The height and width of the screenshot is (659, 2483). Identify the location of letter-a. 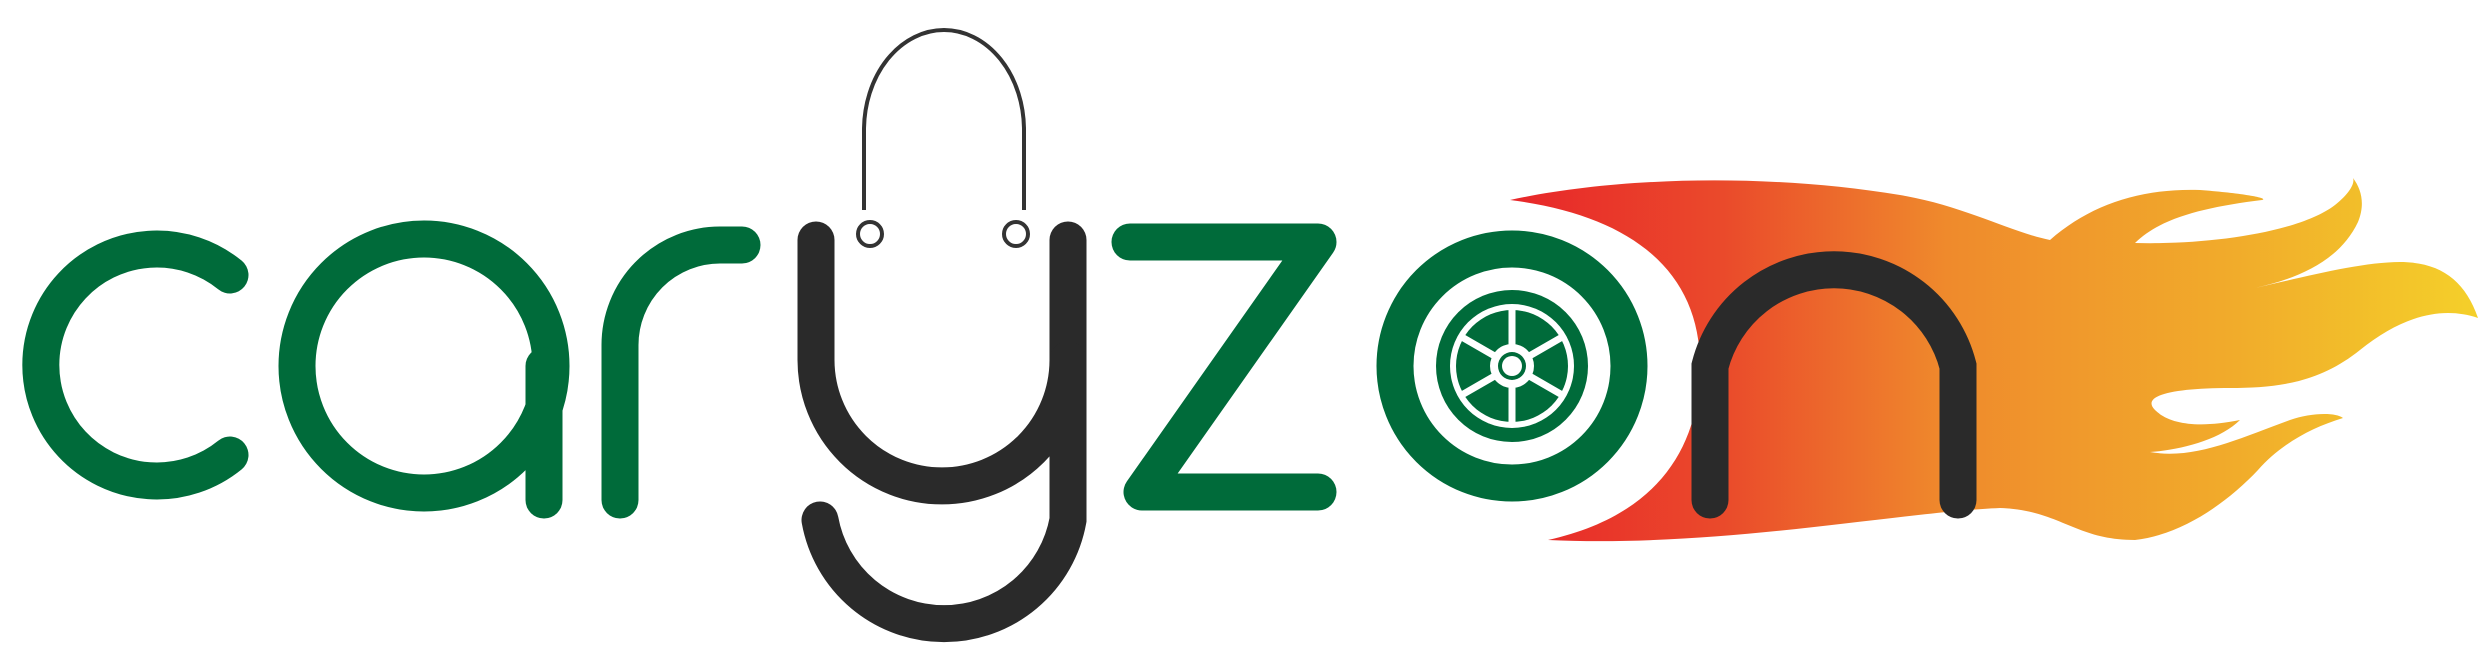
(424, 369).